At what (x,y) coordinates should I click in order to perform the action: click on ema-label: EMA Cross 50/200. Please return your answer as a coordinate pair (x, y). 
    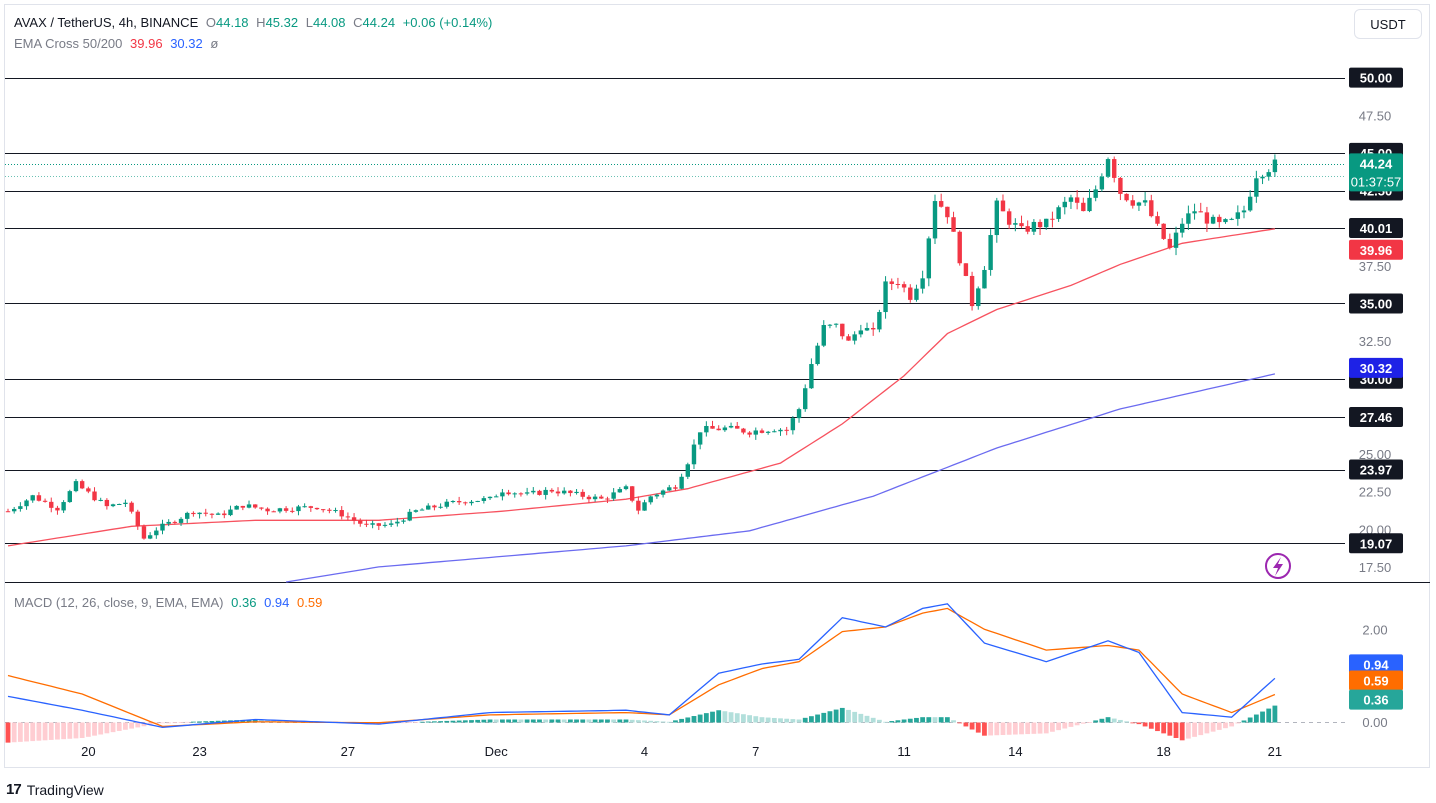
    Looking at the image, I should click on (68, 43).